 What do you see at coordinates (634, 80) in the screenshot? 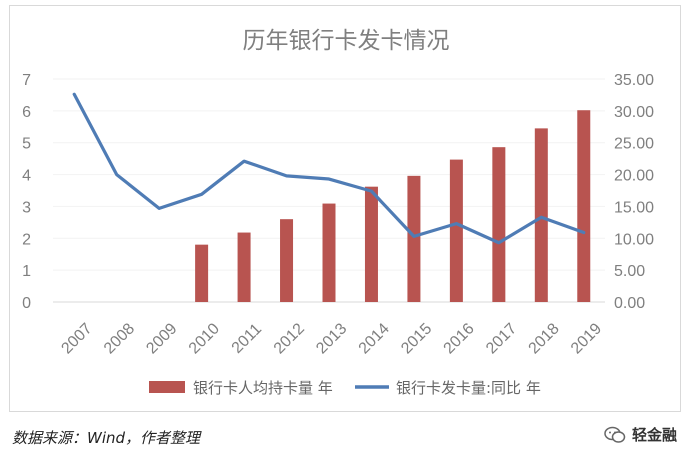
I see `y-right-tick-label: 35.00` at bounding box center [634, 80].